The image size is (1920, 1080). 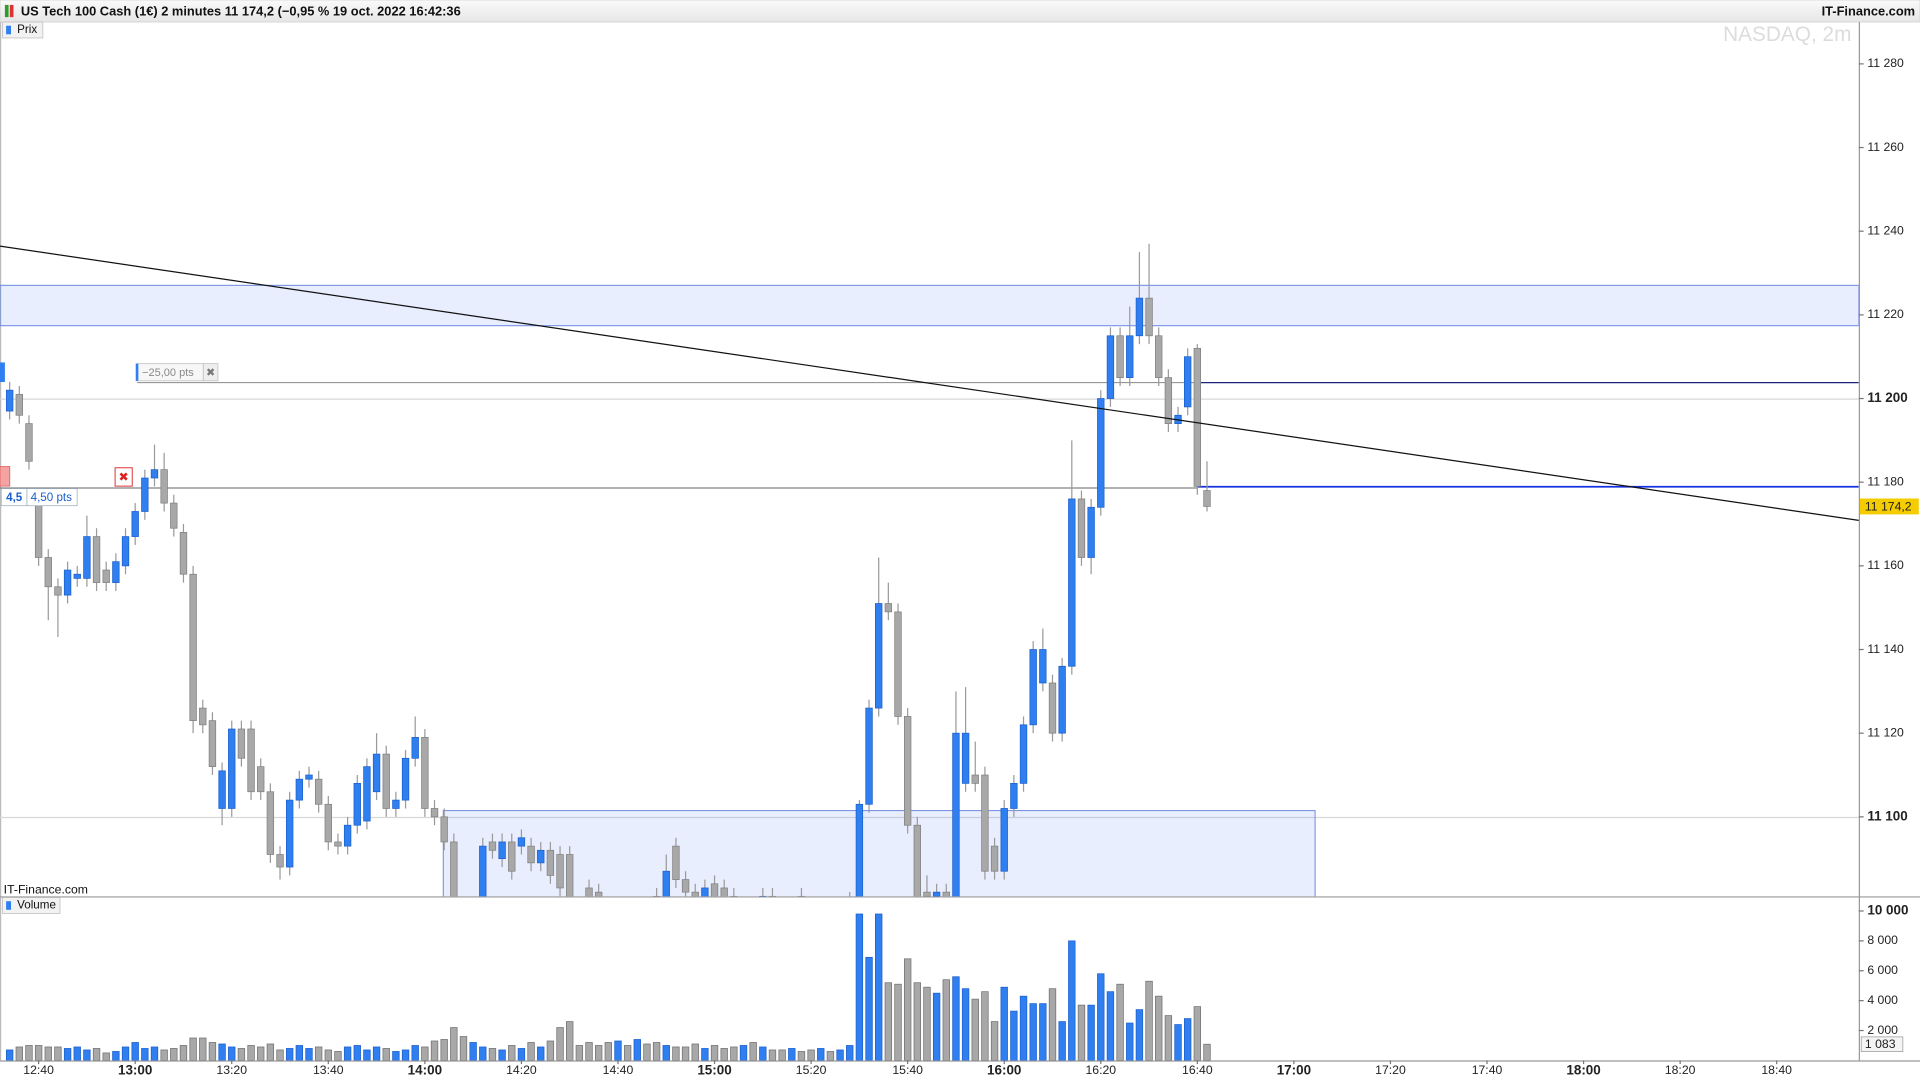 What do you see at coordinates (1882, 1030) in the screenshot?
I see `y-tick-label: 2 000` at bounding box center [1882, 1030].